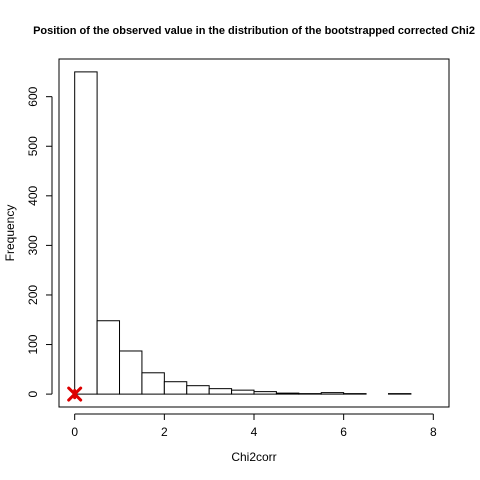 The image size is (480, 480). Describe the element at coordinates (74, 432) in the screenshot. I see `x-tick-label: 0` at that location.